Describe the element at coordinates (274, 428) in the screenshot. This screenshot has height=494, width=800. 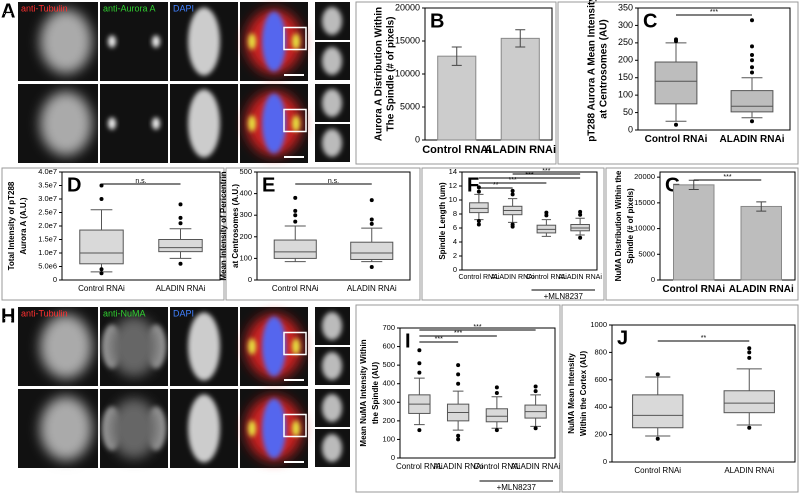
I see `merge-blue` at that location.